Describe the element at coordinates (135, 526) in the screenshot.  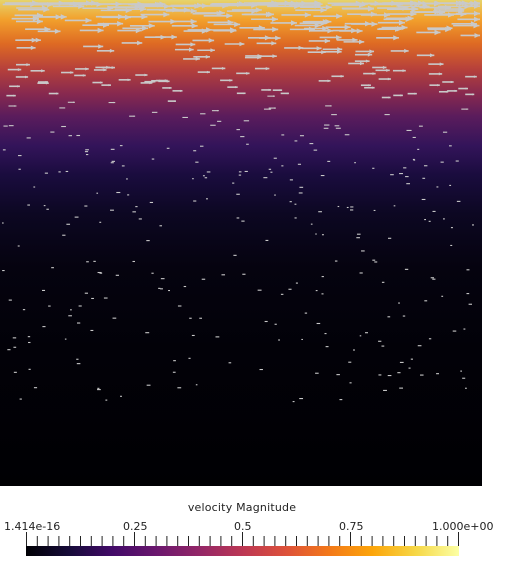
I see `tick-label-0.25: 0.25` at that location.